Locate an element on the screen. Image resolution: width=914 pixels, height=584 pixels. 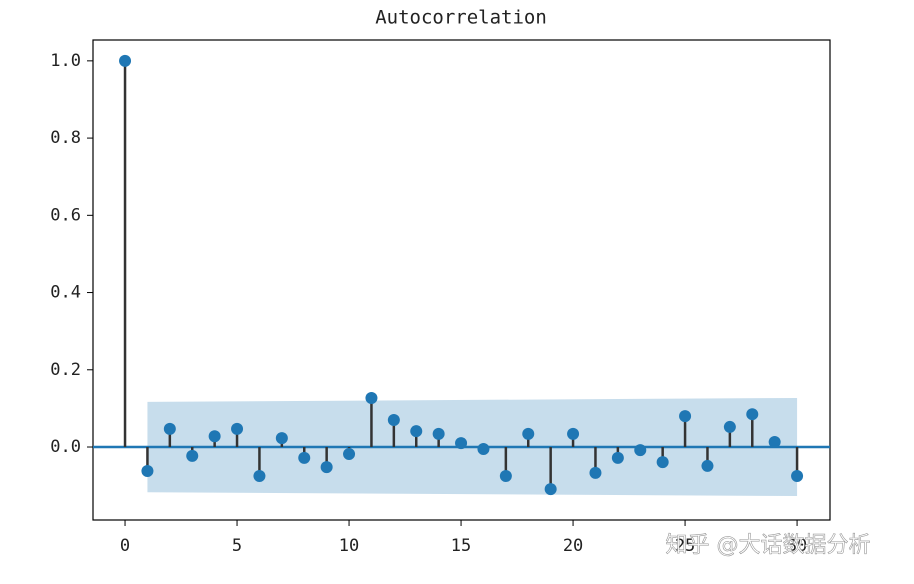
x-tick-label: 15 is located at coordinates (461, 546).